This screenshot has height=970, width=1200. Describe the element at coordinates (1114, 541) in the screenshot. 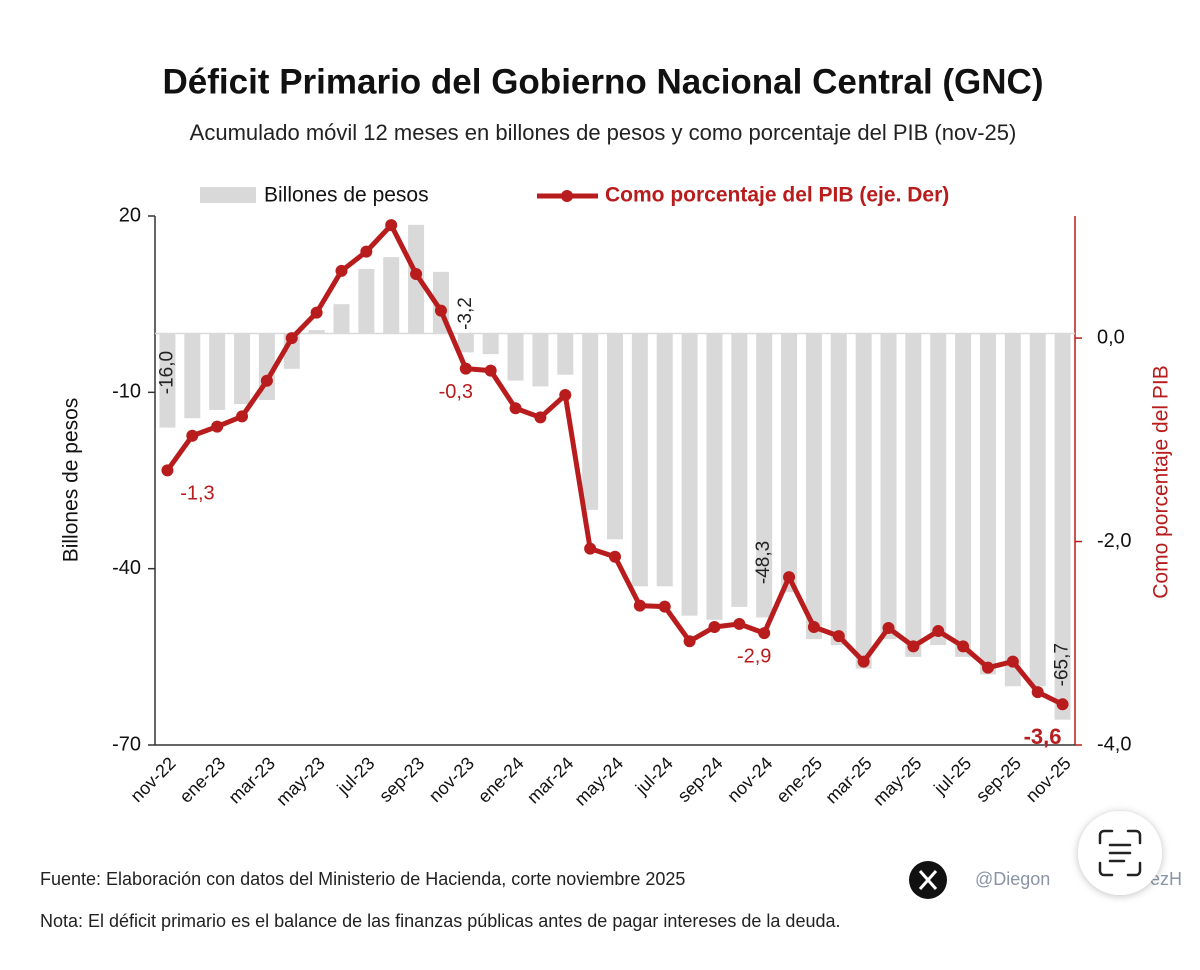

I see `y2-tick-label: -2,0` at that location.